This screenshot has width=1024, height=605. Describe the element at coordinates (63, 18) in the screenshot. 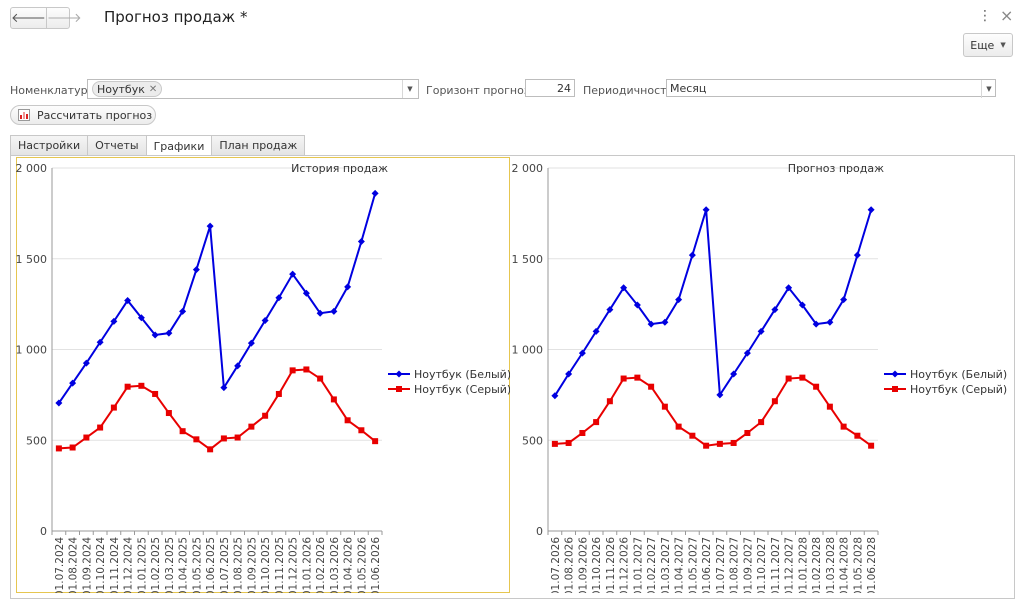

I see `forward-arrow-icon: 🡒` at that location.